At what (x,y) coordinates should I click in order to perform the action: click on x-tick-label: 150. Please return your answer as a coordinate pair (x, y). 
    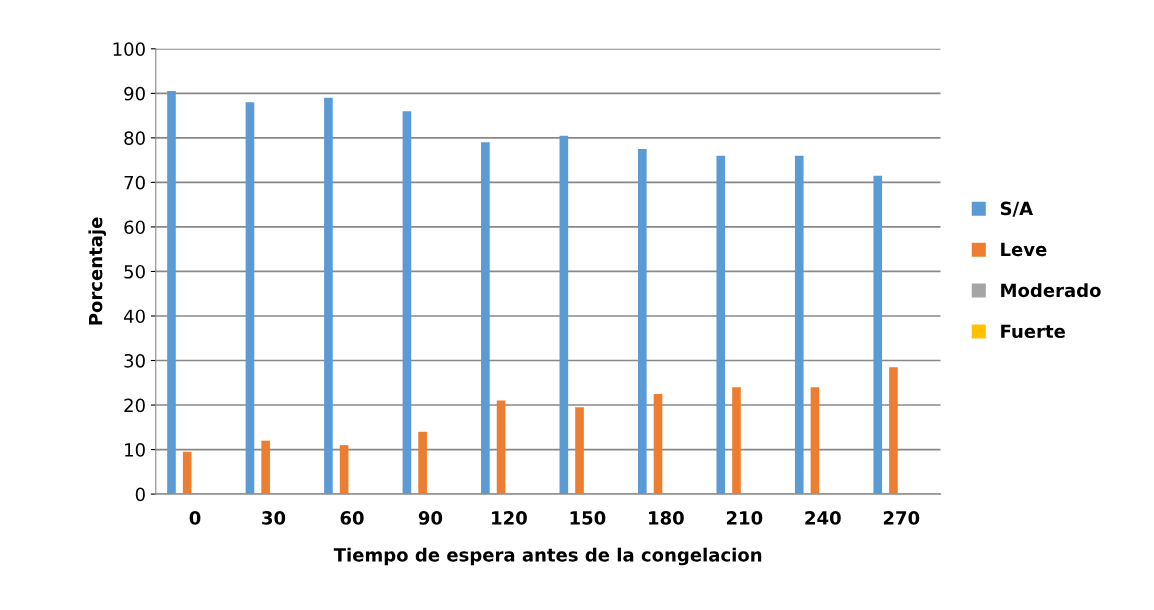
    Looking at the image, I should click on (588, 518).